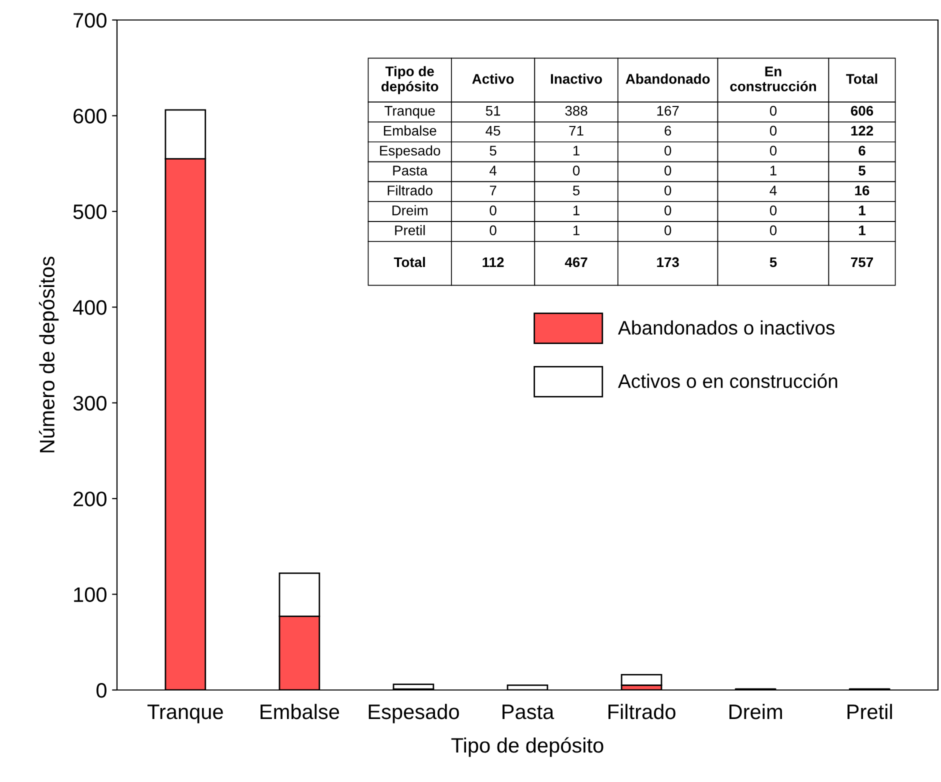 The width and height of the screenshot is (941, 782). I want to click on x-tick-label: Dreim, so click(755, 712).